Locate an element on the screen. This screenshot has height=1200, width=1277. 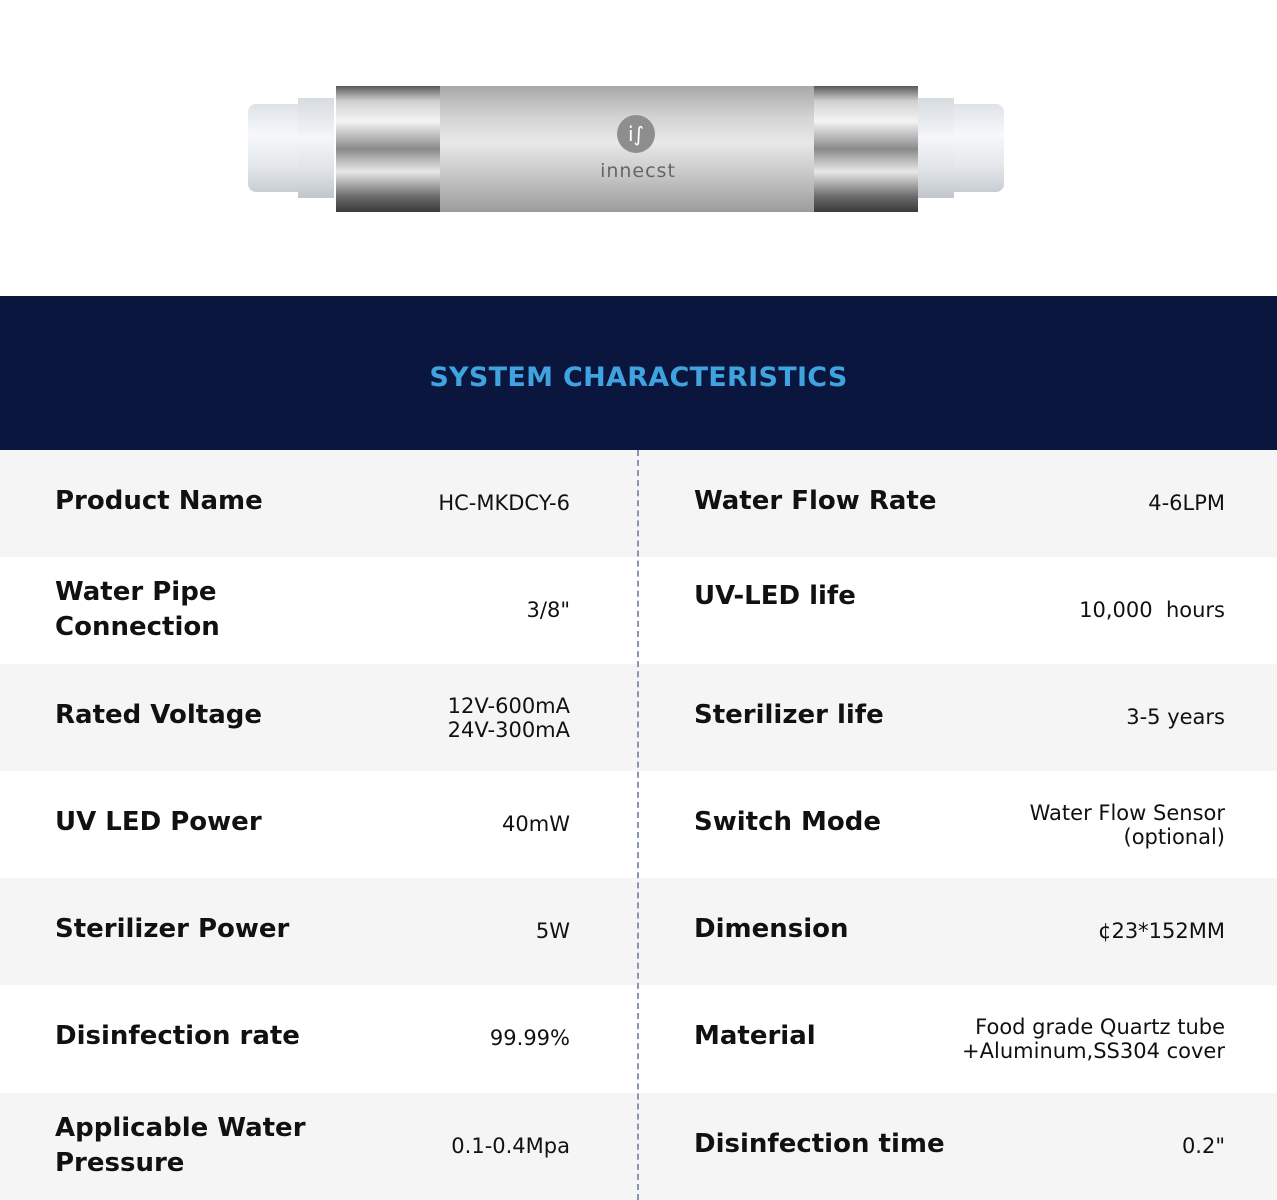
spec-value: Water Flow Sensor (optional) is located at coordinates (1127, 825).